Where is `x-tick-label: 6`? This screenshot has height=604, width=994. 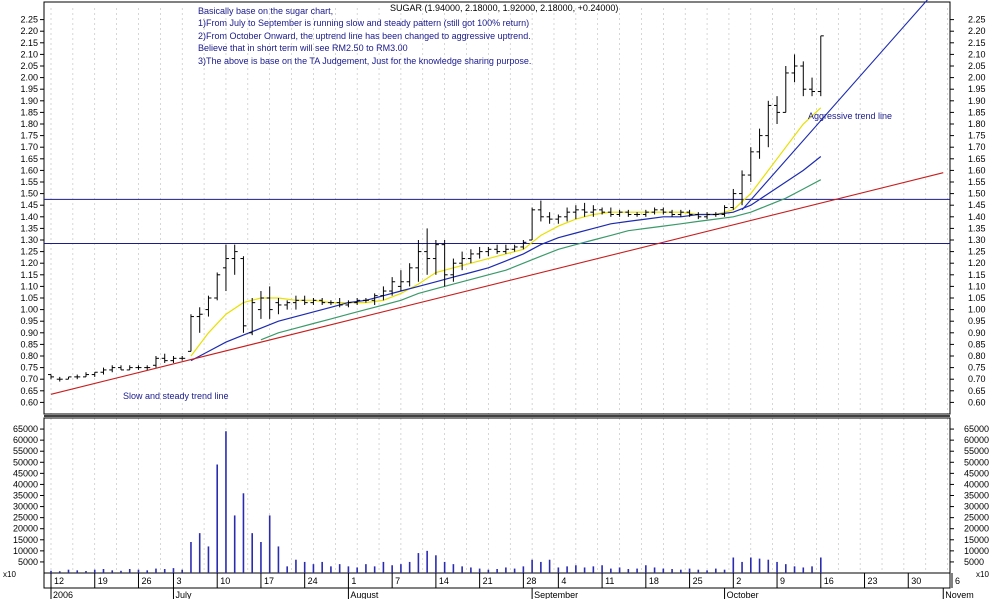
x-tick-label: 6 is located at coordinates (957, 581).